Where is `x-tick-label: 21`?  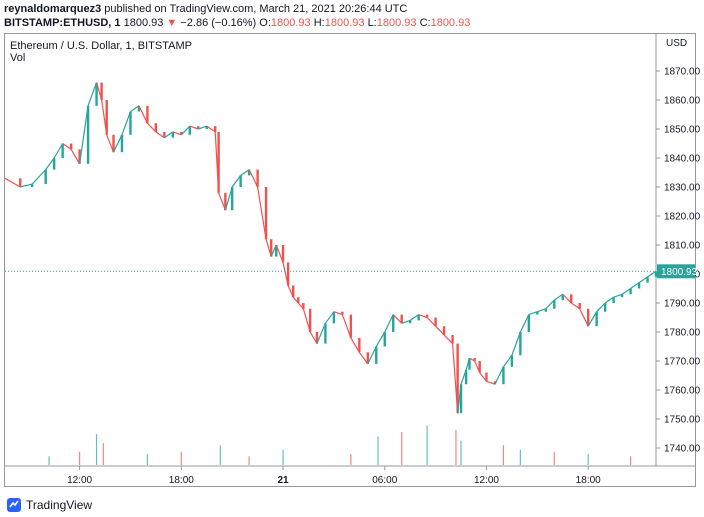 x-tick-label: 21 is located at coordinates (283, 480).